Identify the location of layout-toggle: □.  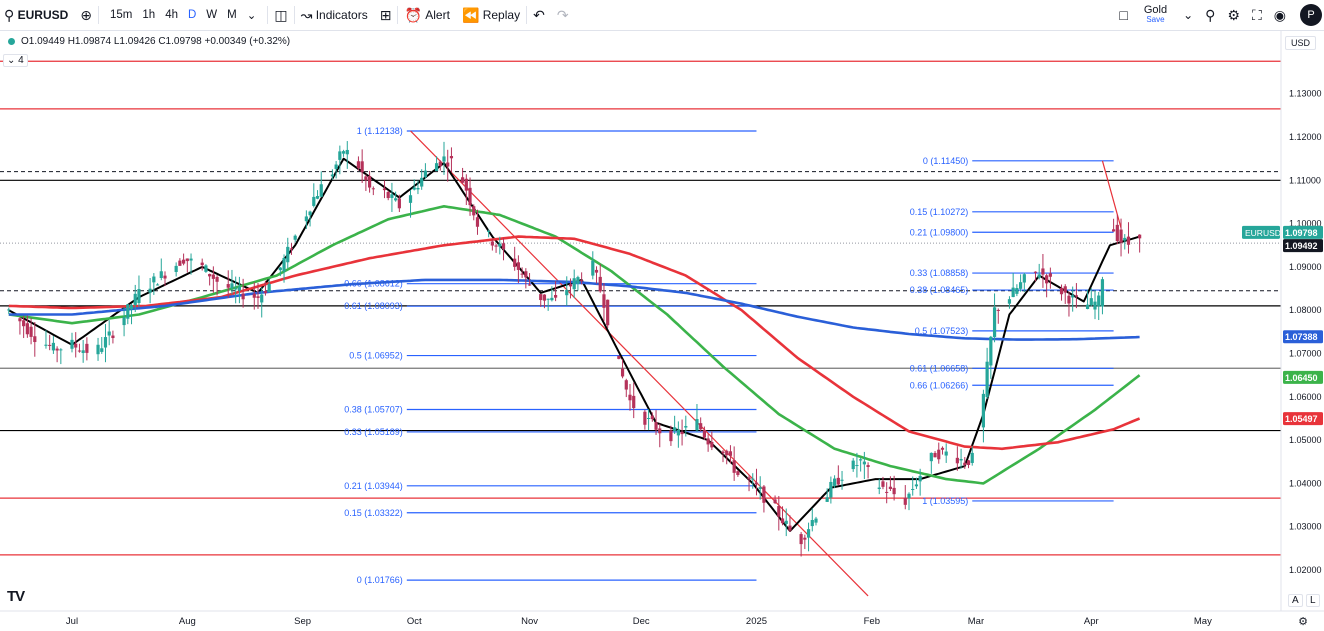
(1123, 15).